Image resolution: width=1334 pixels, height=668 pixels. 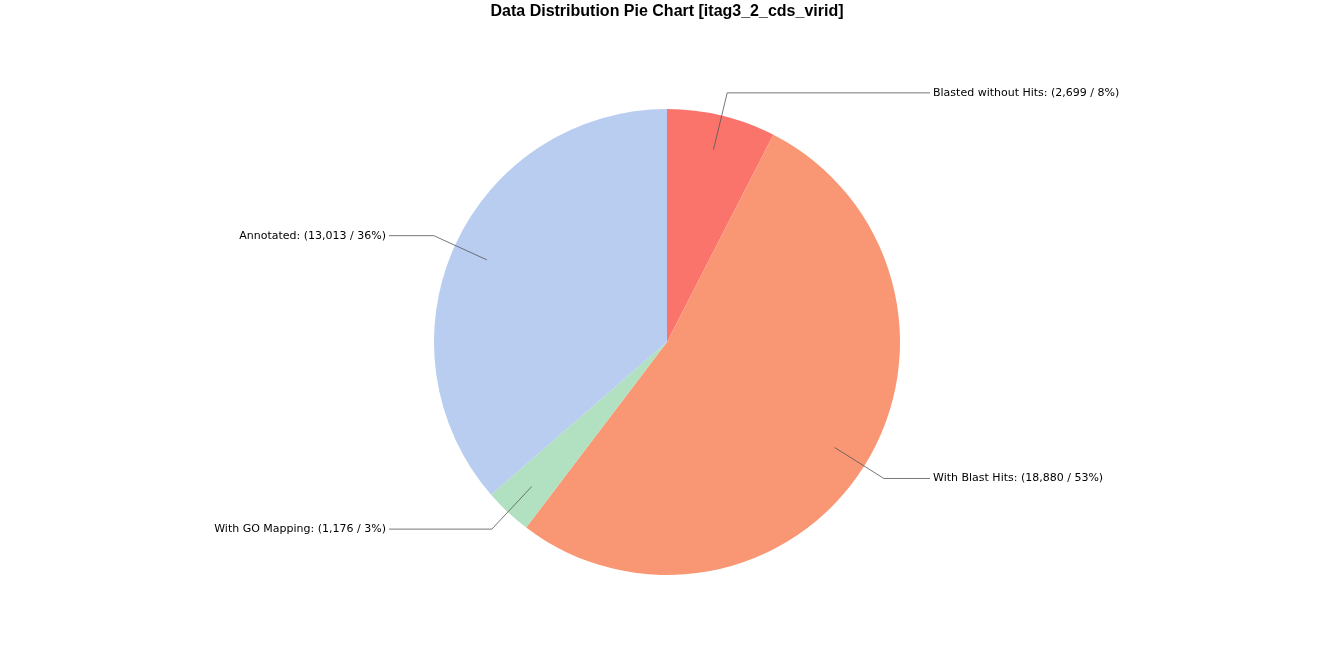 What do you see at coordinates (667, 11) in the screenshot?
I see `chart-title: Data Distribution Pie Chart [itag3_2_cds_virid]` at bounding box center [667, 11].